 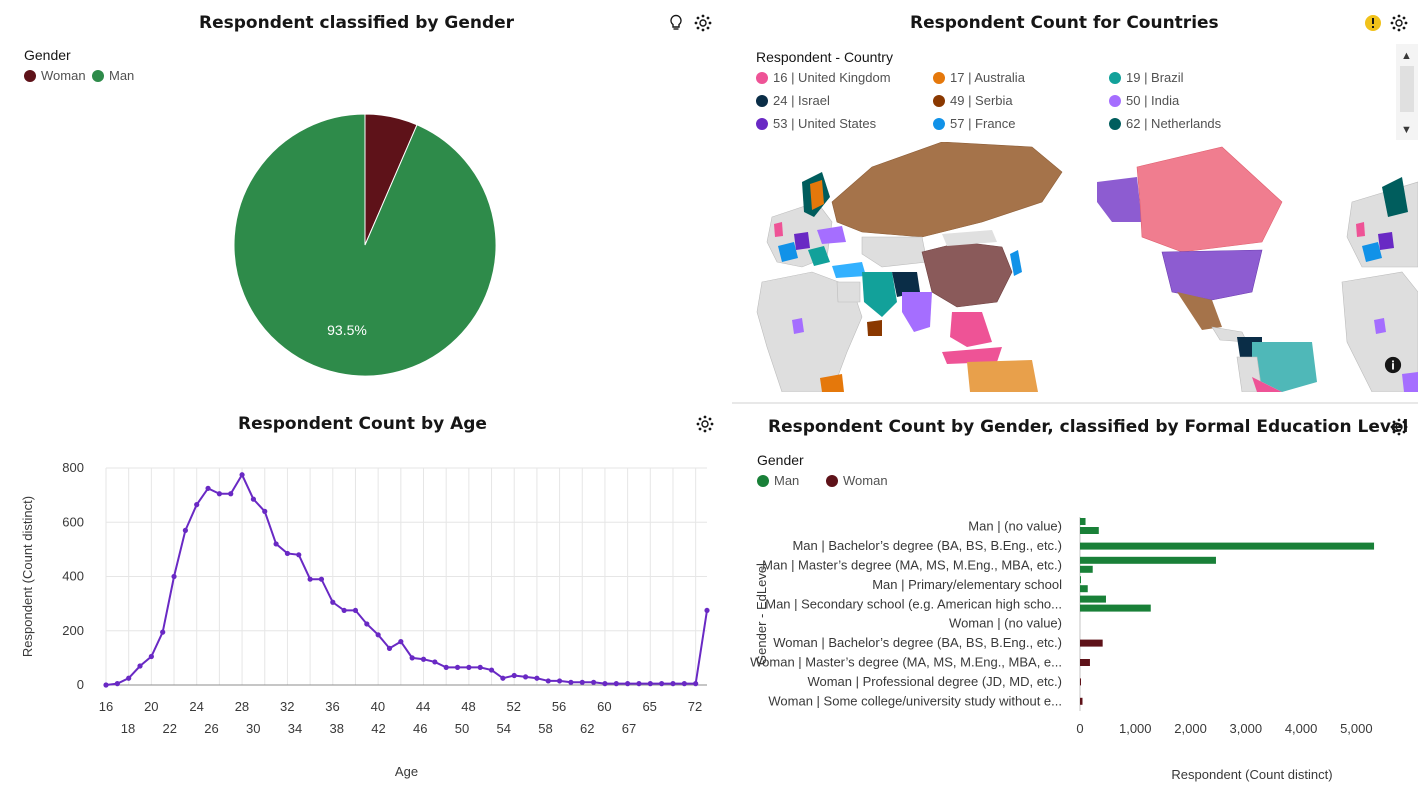 What do you see at coordinates (798, 326) in the screenshot?
I see `map-country-madagascar` at bounding box center [798, 326].